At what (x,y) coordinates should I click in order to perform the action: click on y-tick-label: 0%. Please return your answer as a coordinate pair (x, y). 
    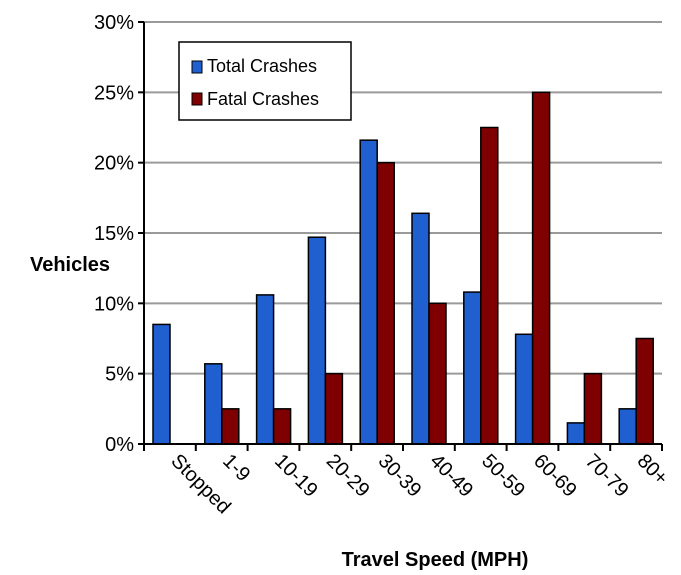
    Looking at the image, I should click on (119, 445).